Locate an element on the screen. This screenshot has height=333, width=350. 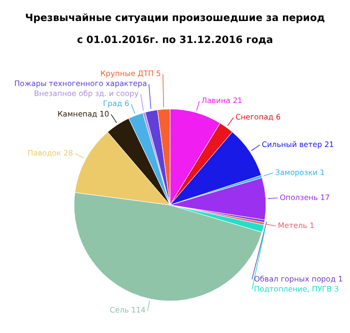
chart-subtitle: с 01.01.2016г. по 31.12.2016 года is located at coordinates (175, 40).